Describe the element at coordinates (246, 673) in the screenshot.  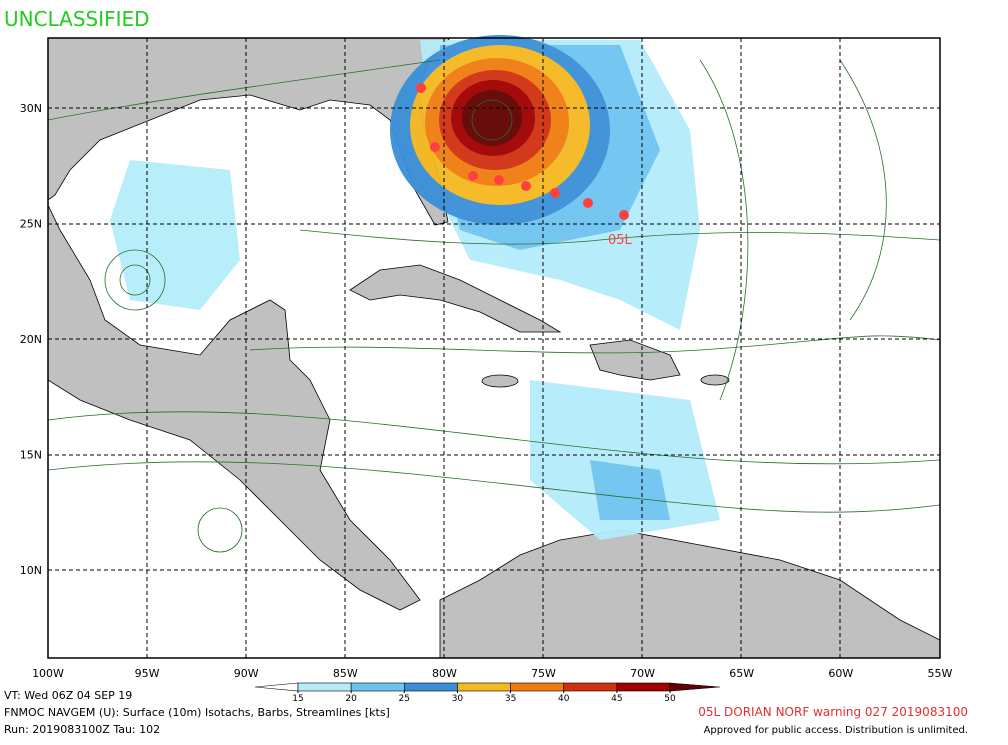
I see `longitude-label: 90W` at that location.